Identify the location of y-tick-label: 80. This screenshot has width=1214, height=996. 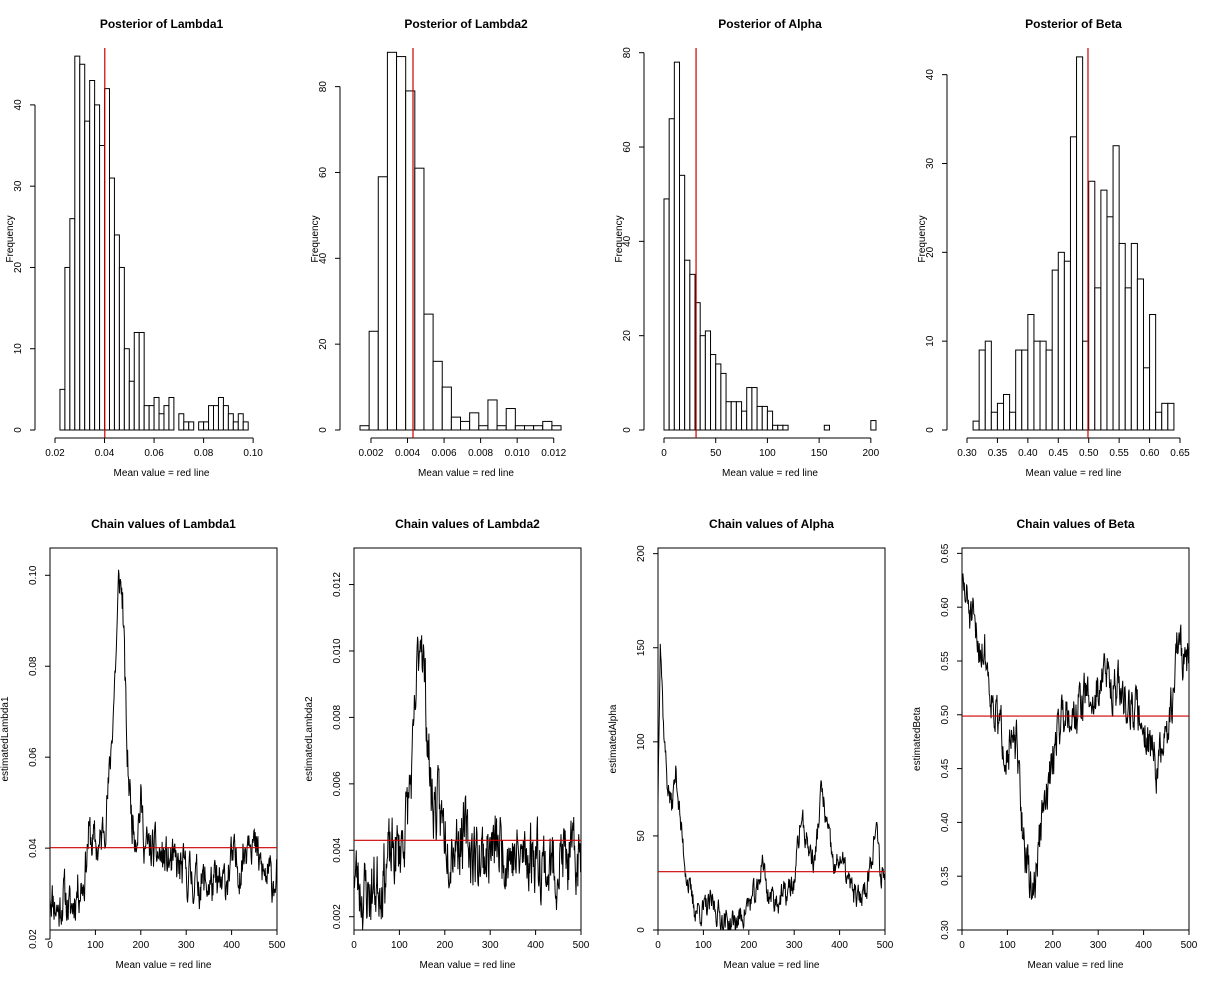
(627, 53).